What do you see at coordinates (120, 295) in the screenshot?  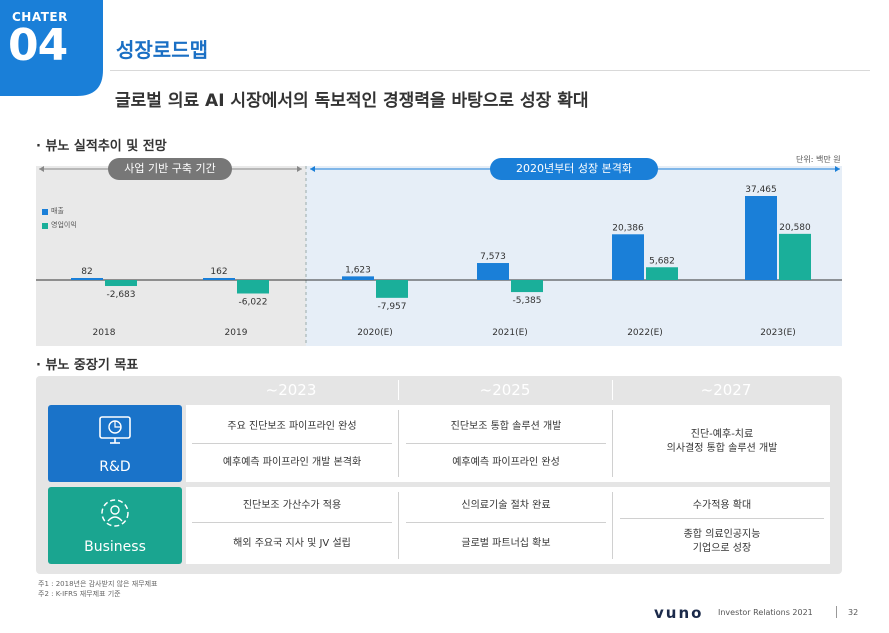 I see `data-label-profit-0: -2,683` at bounding box center [120, 295].